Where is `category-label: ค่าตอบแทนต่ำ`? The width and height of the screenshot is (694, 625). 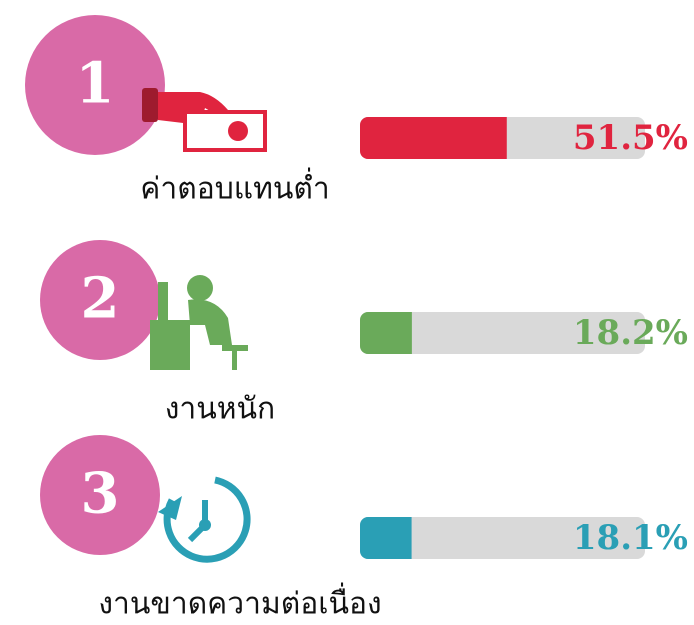
category-label: ค่าตอบแทนต่ำ is located at coordinates (234, 187).